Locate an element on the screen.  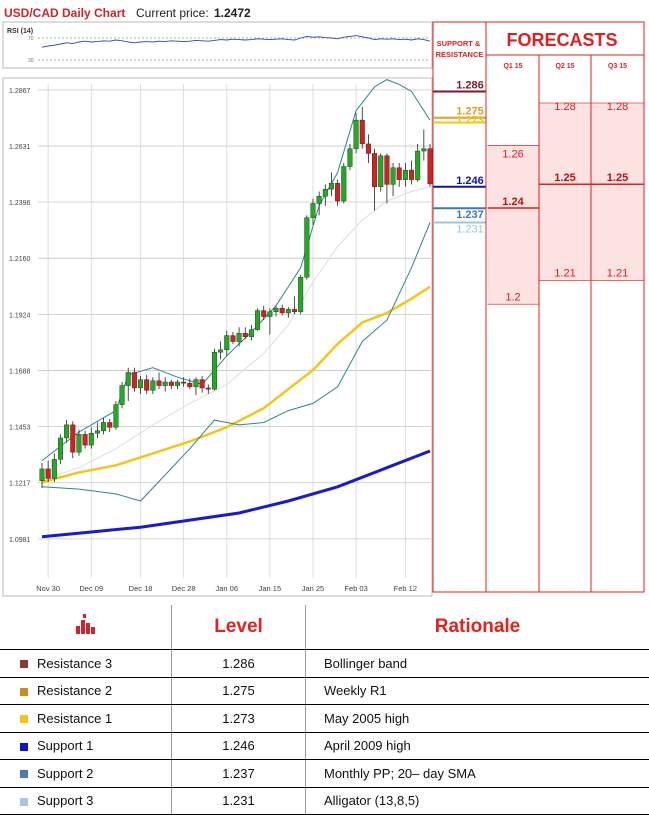
sr-level-label: 1.231 is located at coordinates (470, 229).